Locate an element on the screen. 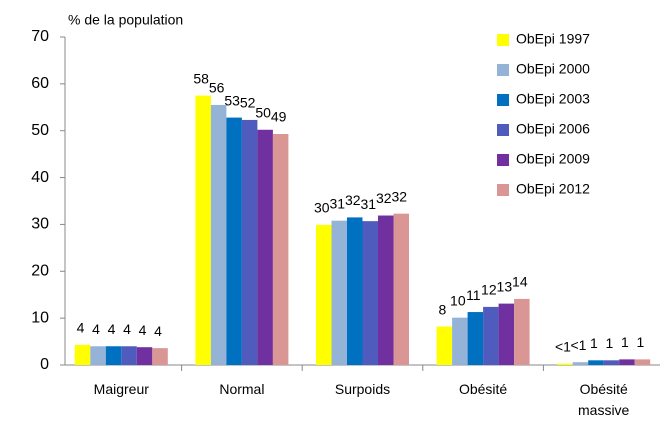 This screenshot has width=660, height=427. value-label: 58 is located at coordinates (201, 78).